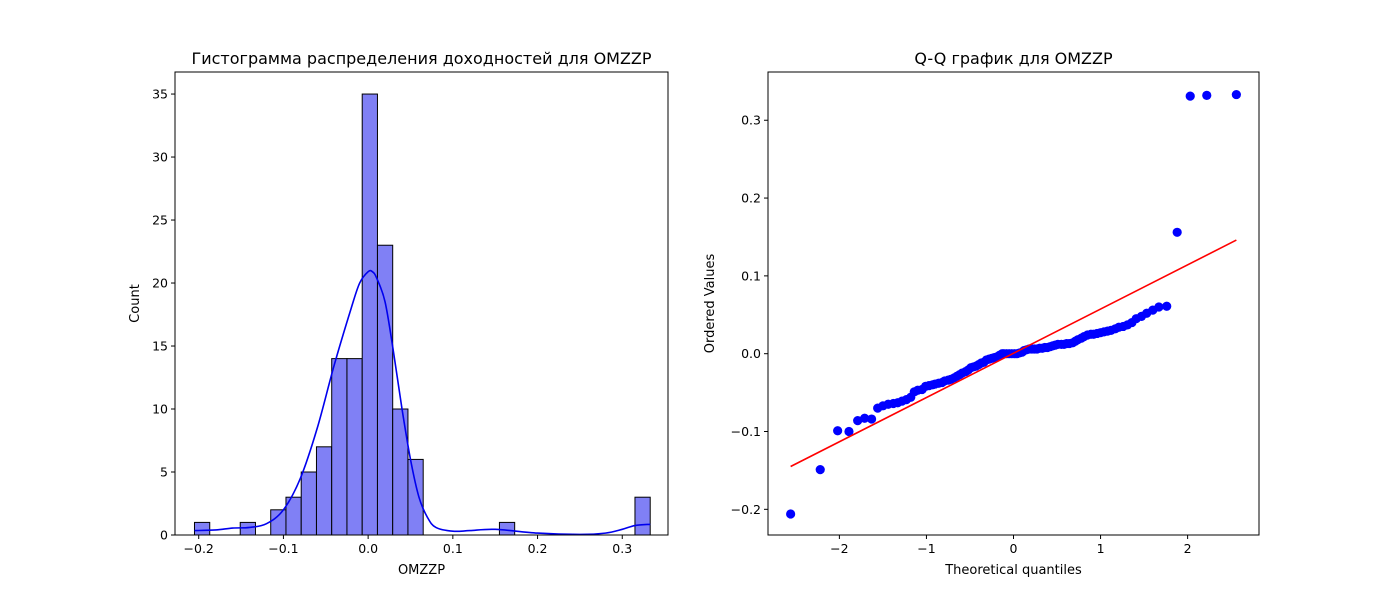  I want to click on qq-y-tick-label: 0.2, so click(751, 198).